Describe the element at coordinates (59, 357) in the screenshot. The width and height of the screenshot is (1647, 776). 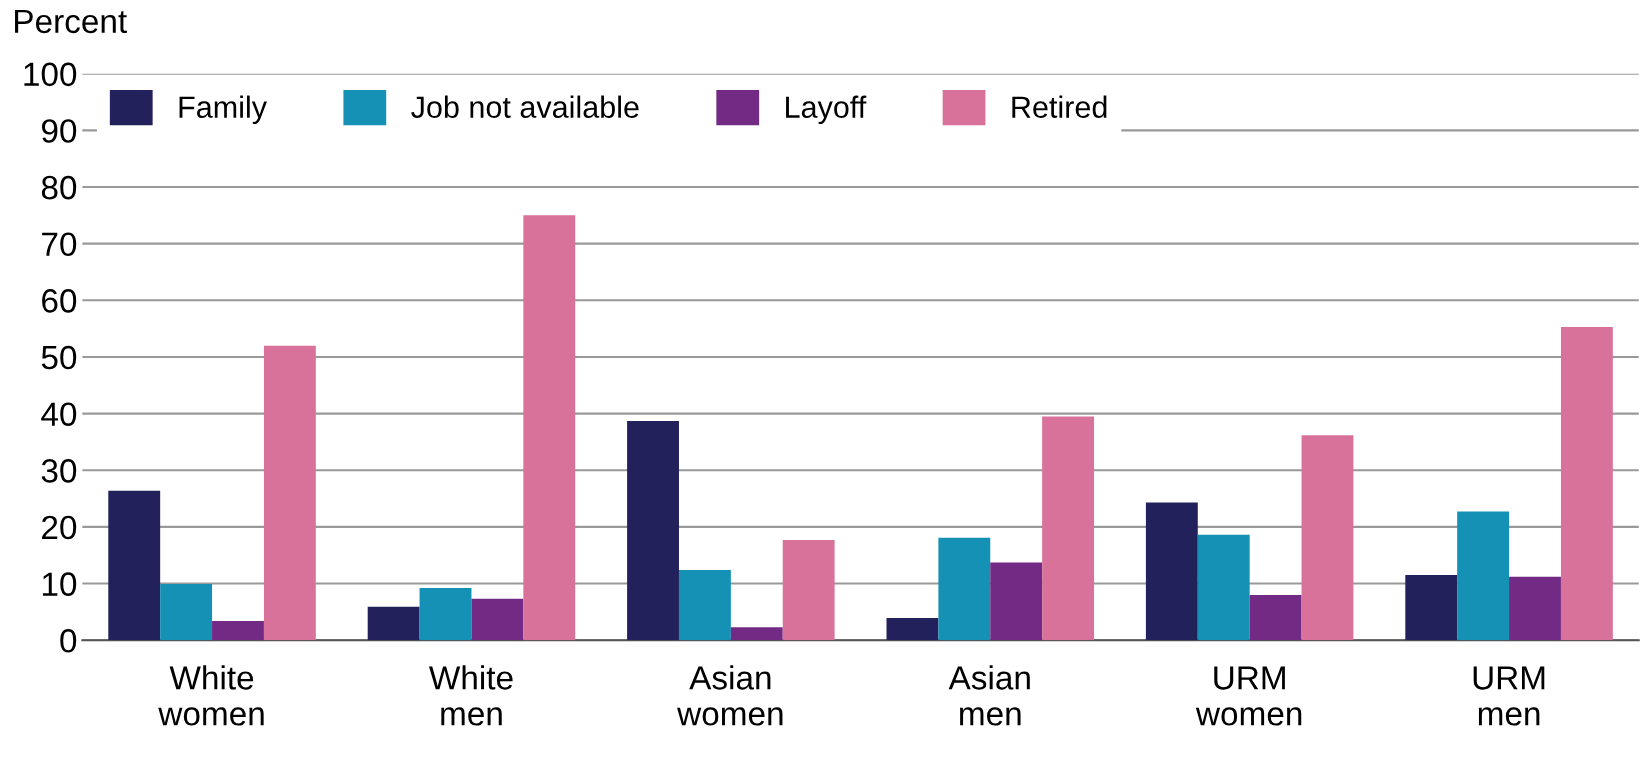
I see `y-tick-label: 50` at that location.